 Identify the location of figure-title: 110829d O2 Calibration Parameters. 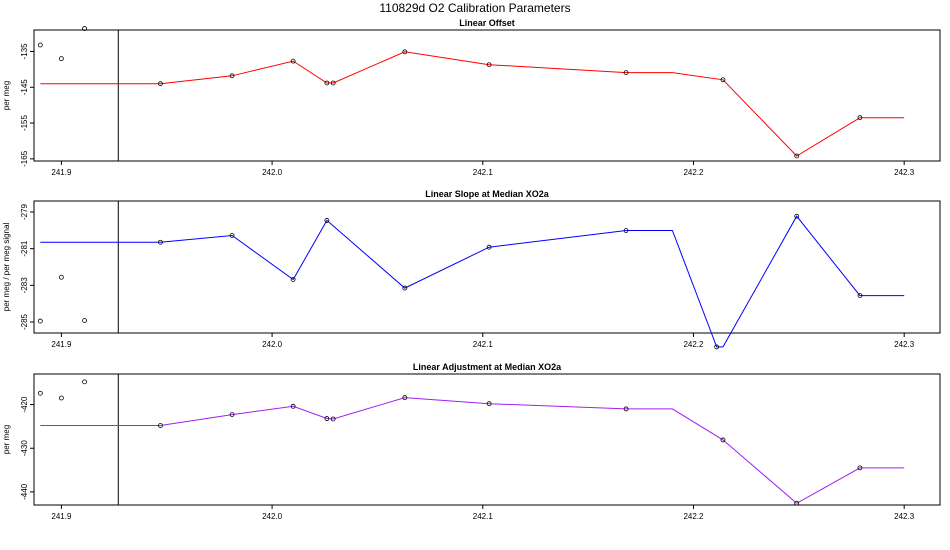
(474, 8).